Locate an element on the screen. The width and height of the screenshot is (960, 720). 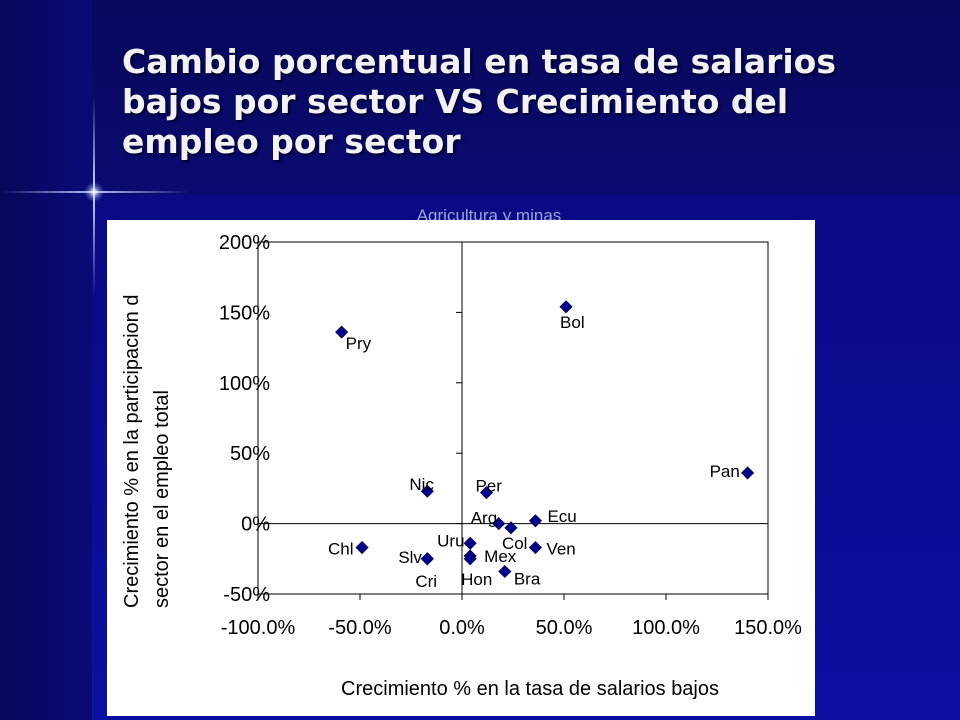
sparkle-icon is located at coordinates (94, 192).